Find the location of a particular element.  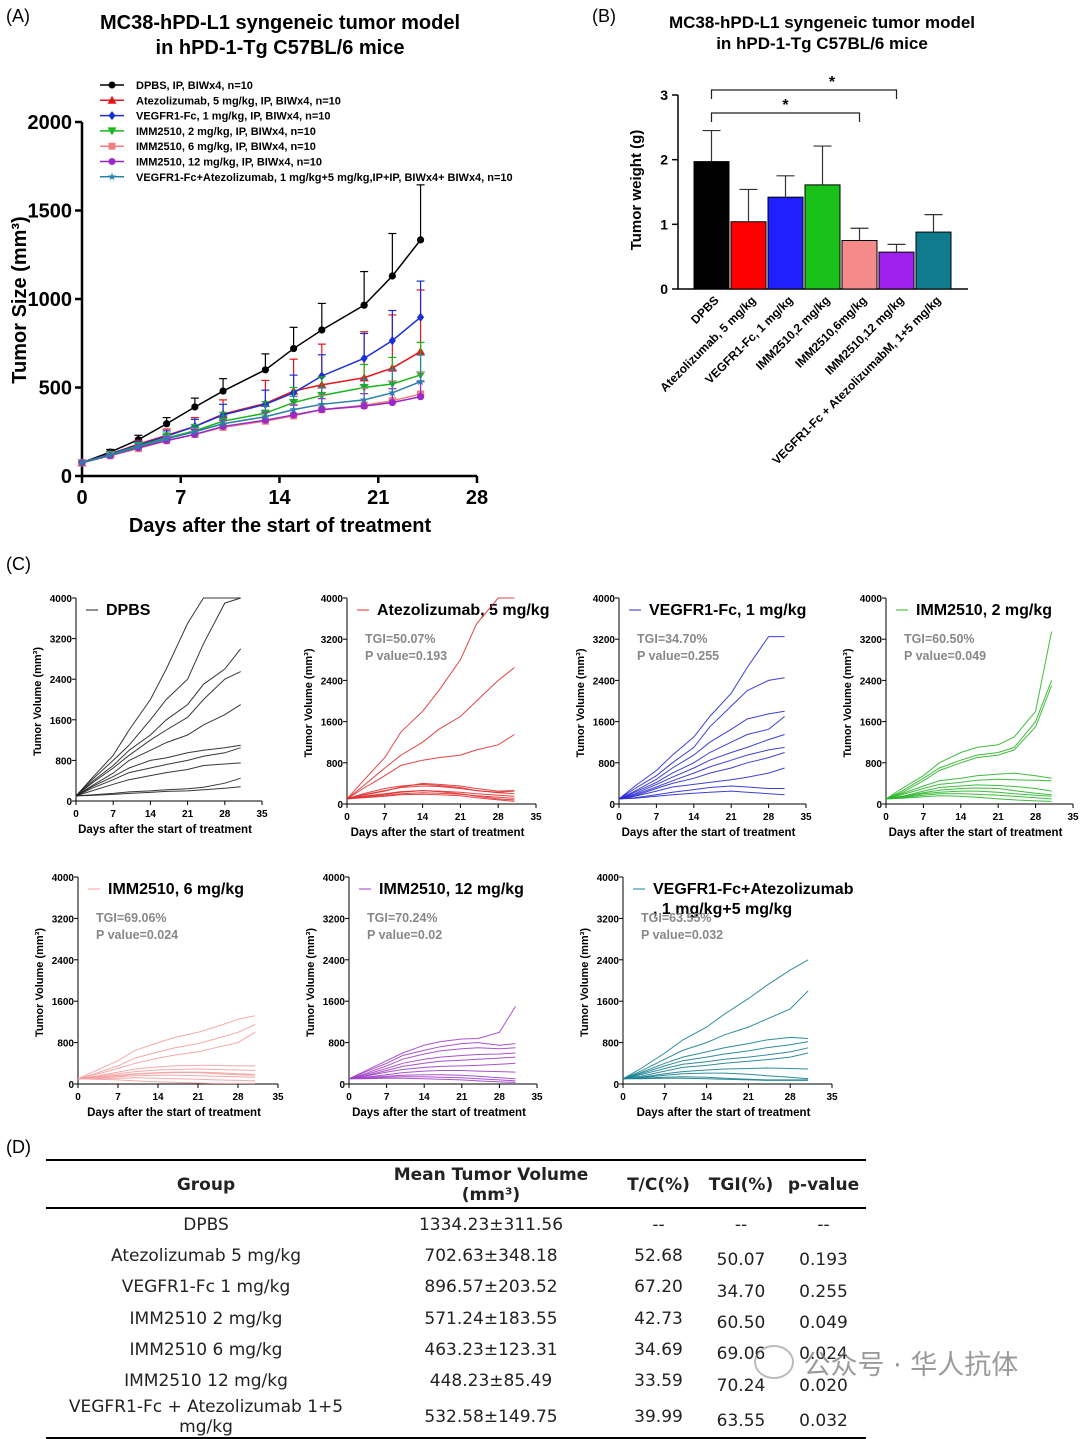

chart-b-title: MC38-hPD-L1 syngeneic tumor model is located at coordinates (822, 22).